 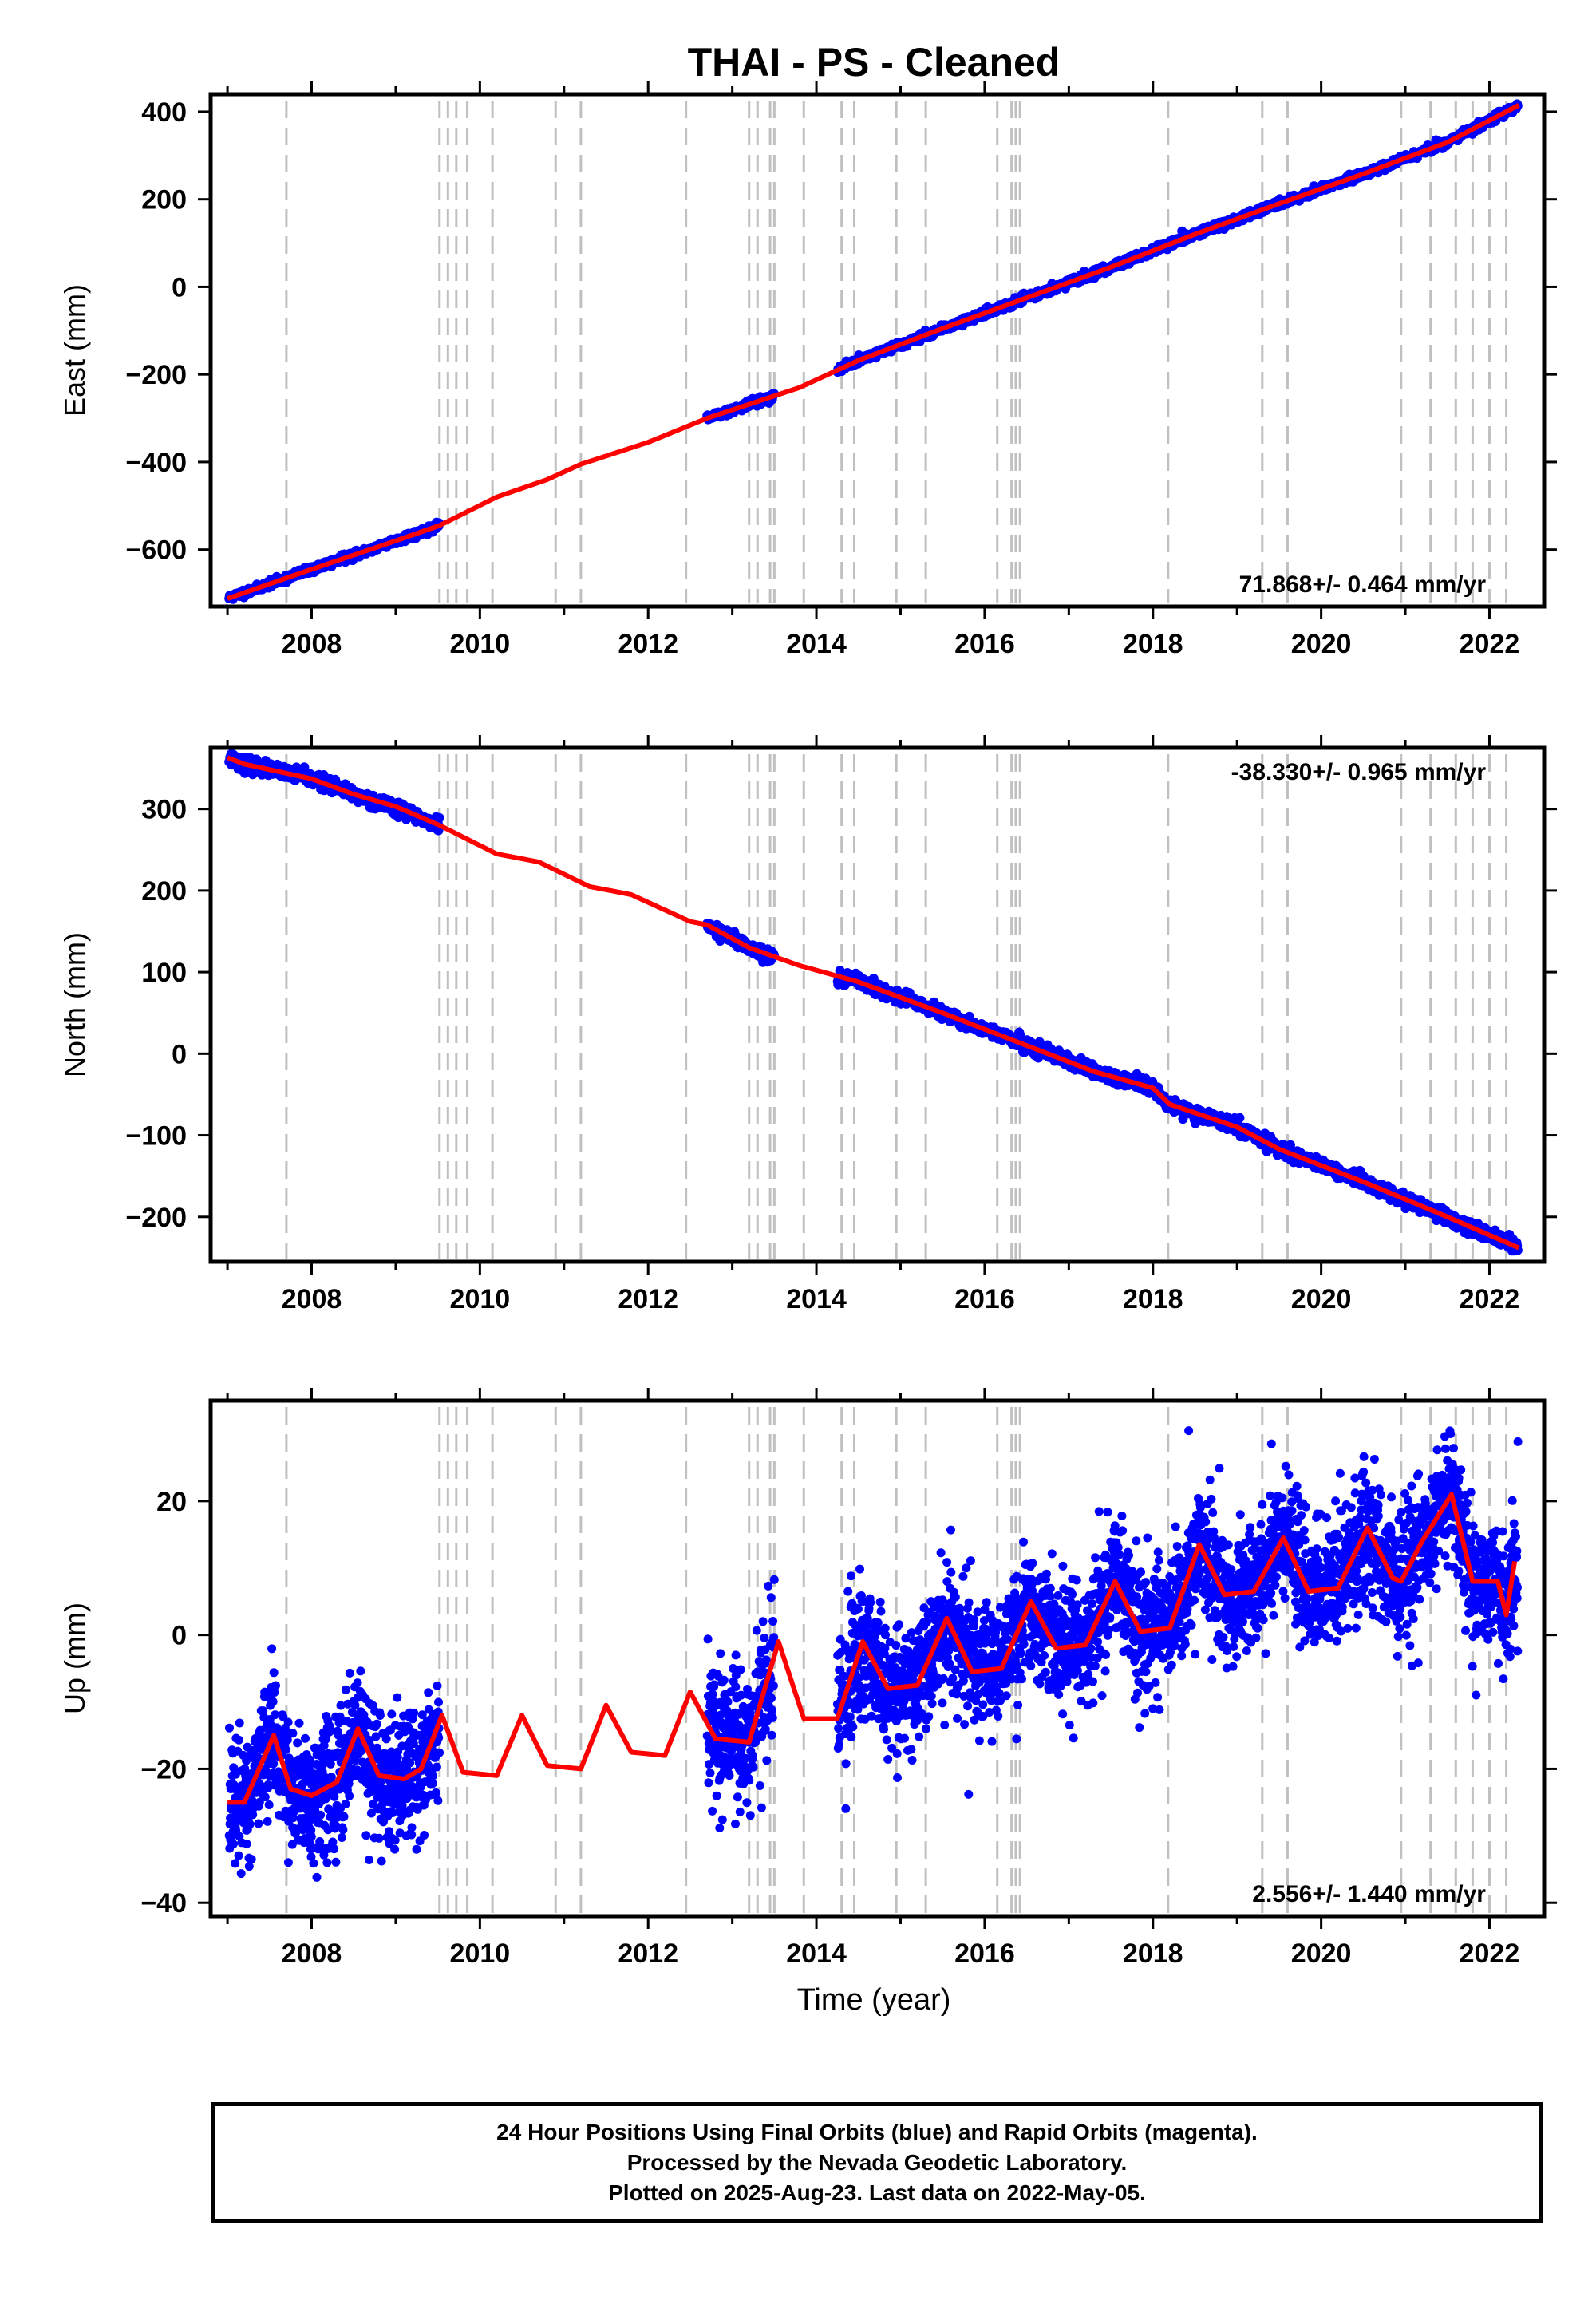 What do you see at coordinates (874, 62) in the screenshot?
I see `chart-title: THAI - PS - Cleaned` at bounding box center [874, 62].